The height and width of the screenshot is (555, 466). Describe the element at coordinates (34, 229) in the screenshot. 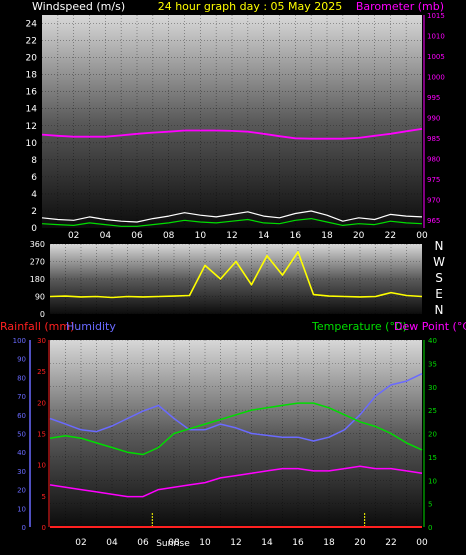

I see `windspeed-tick-label: 0` at that location.